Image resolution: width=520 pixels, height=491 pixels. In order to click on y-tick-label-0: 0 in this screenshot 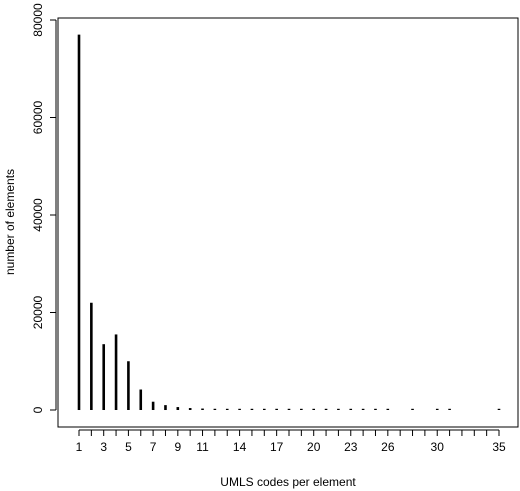, I will do `click(38, 409)`.